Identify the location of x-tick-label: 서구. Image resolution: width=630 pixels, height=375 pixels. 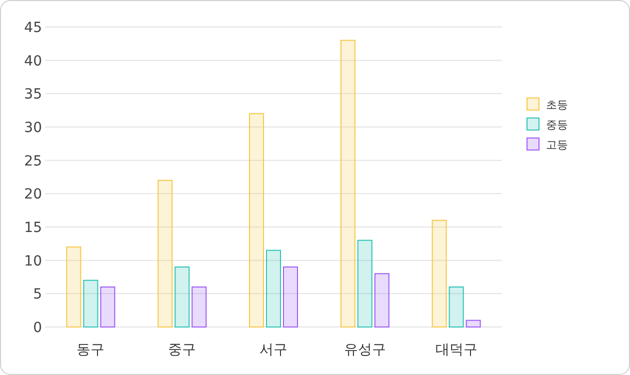
(274, 350).